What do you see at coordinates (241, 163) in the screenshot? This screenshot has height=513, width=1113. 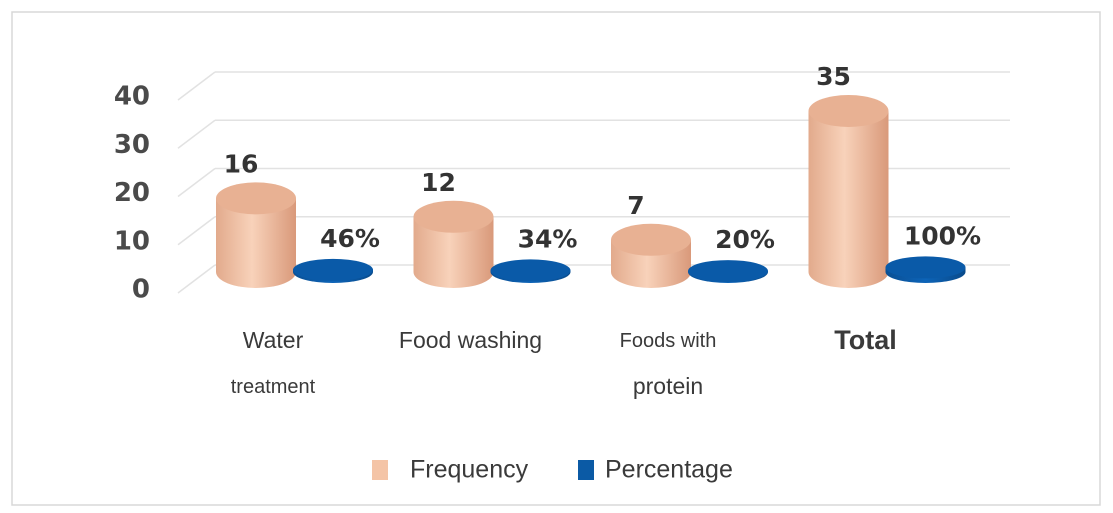 I see `value-label: 16` at bounding box center [241, 163].